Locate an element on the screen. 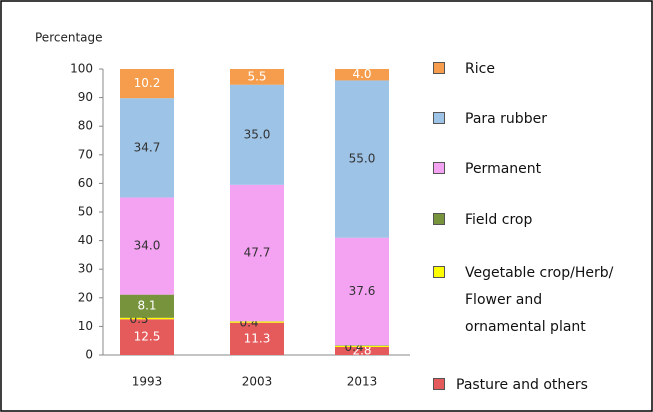 The height and width of the screenshot is (412, 653). y-axis-label: Percentage is located at coordinates (69, 38).